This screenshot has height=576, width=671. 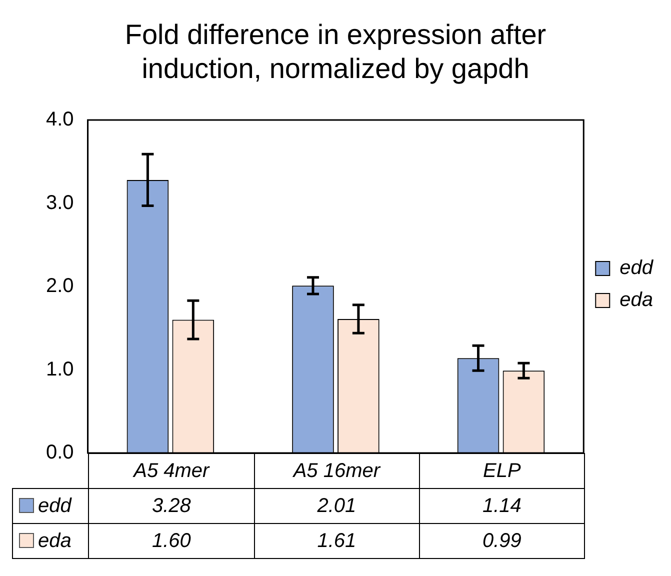 I want to click on y-tick-label: 0.0, so click(x=60, y=453).